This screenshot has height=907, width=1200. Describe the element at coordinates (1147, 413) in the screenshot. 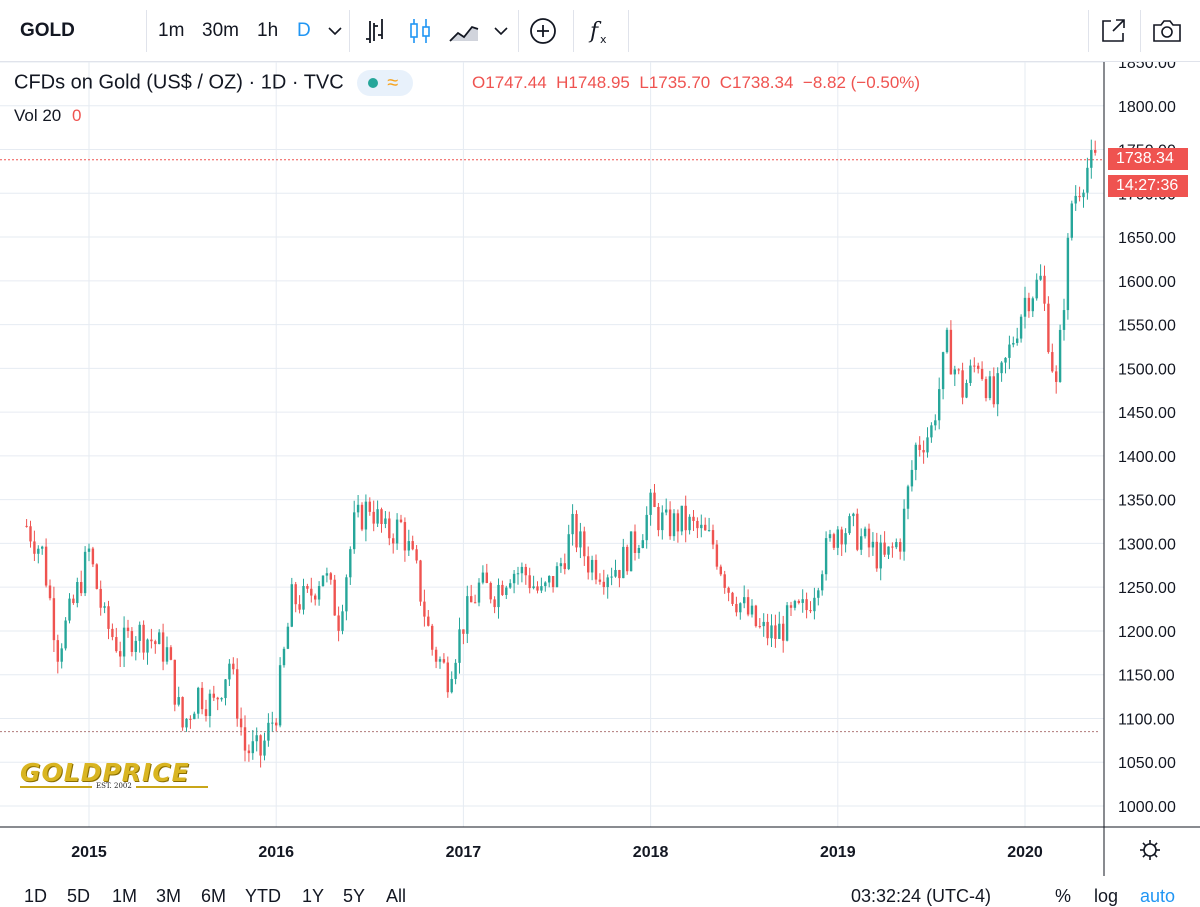

I see `price-tick-label: 1450.00` at that location.